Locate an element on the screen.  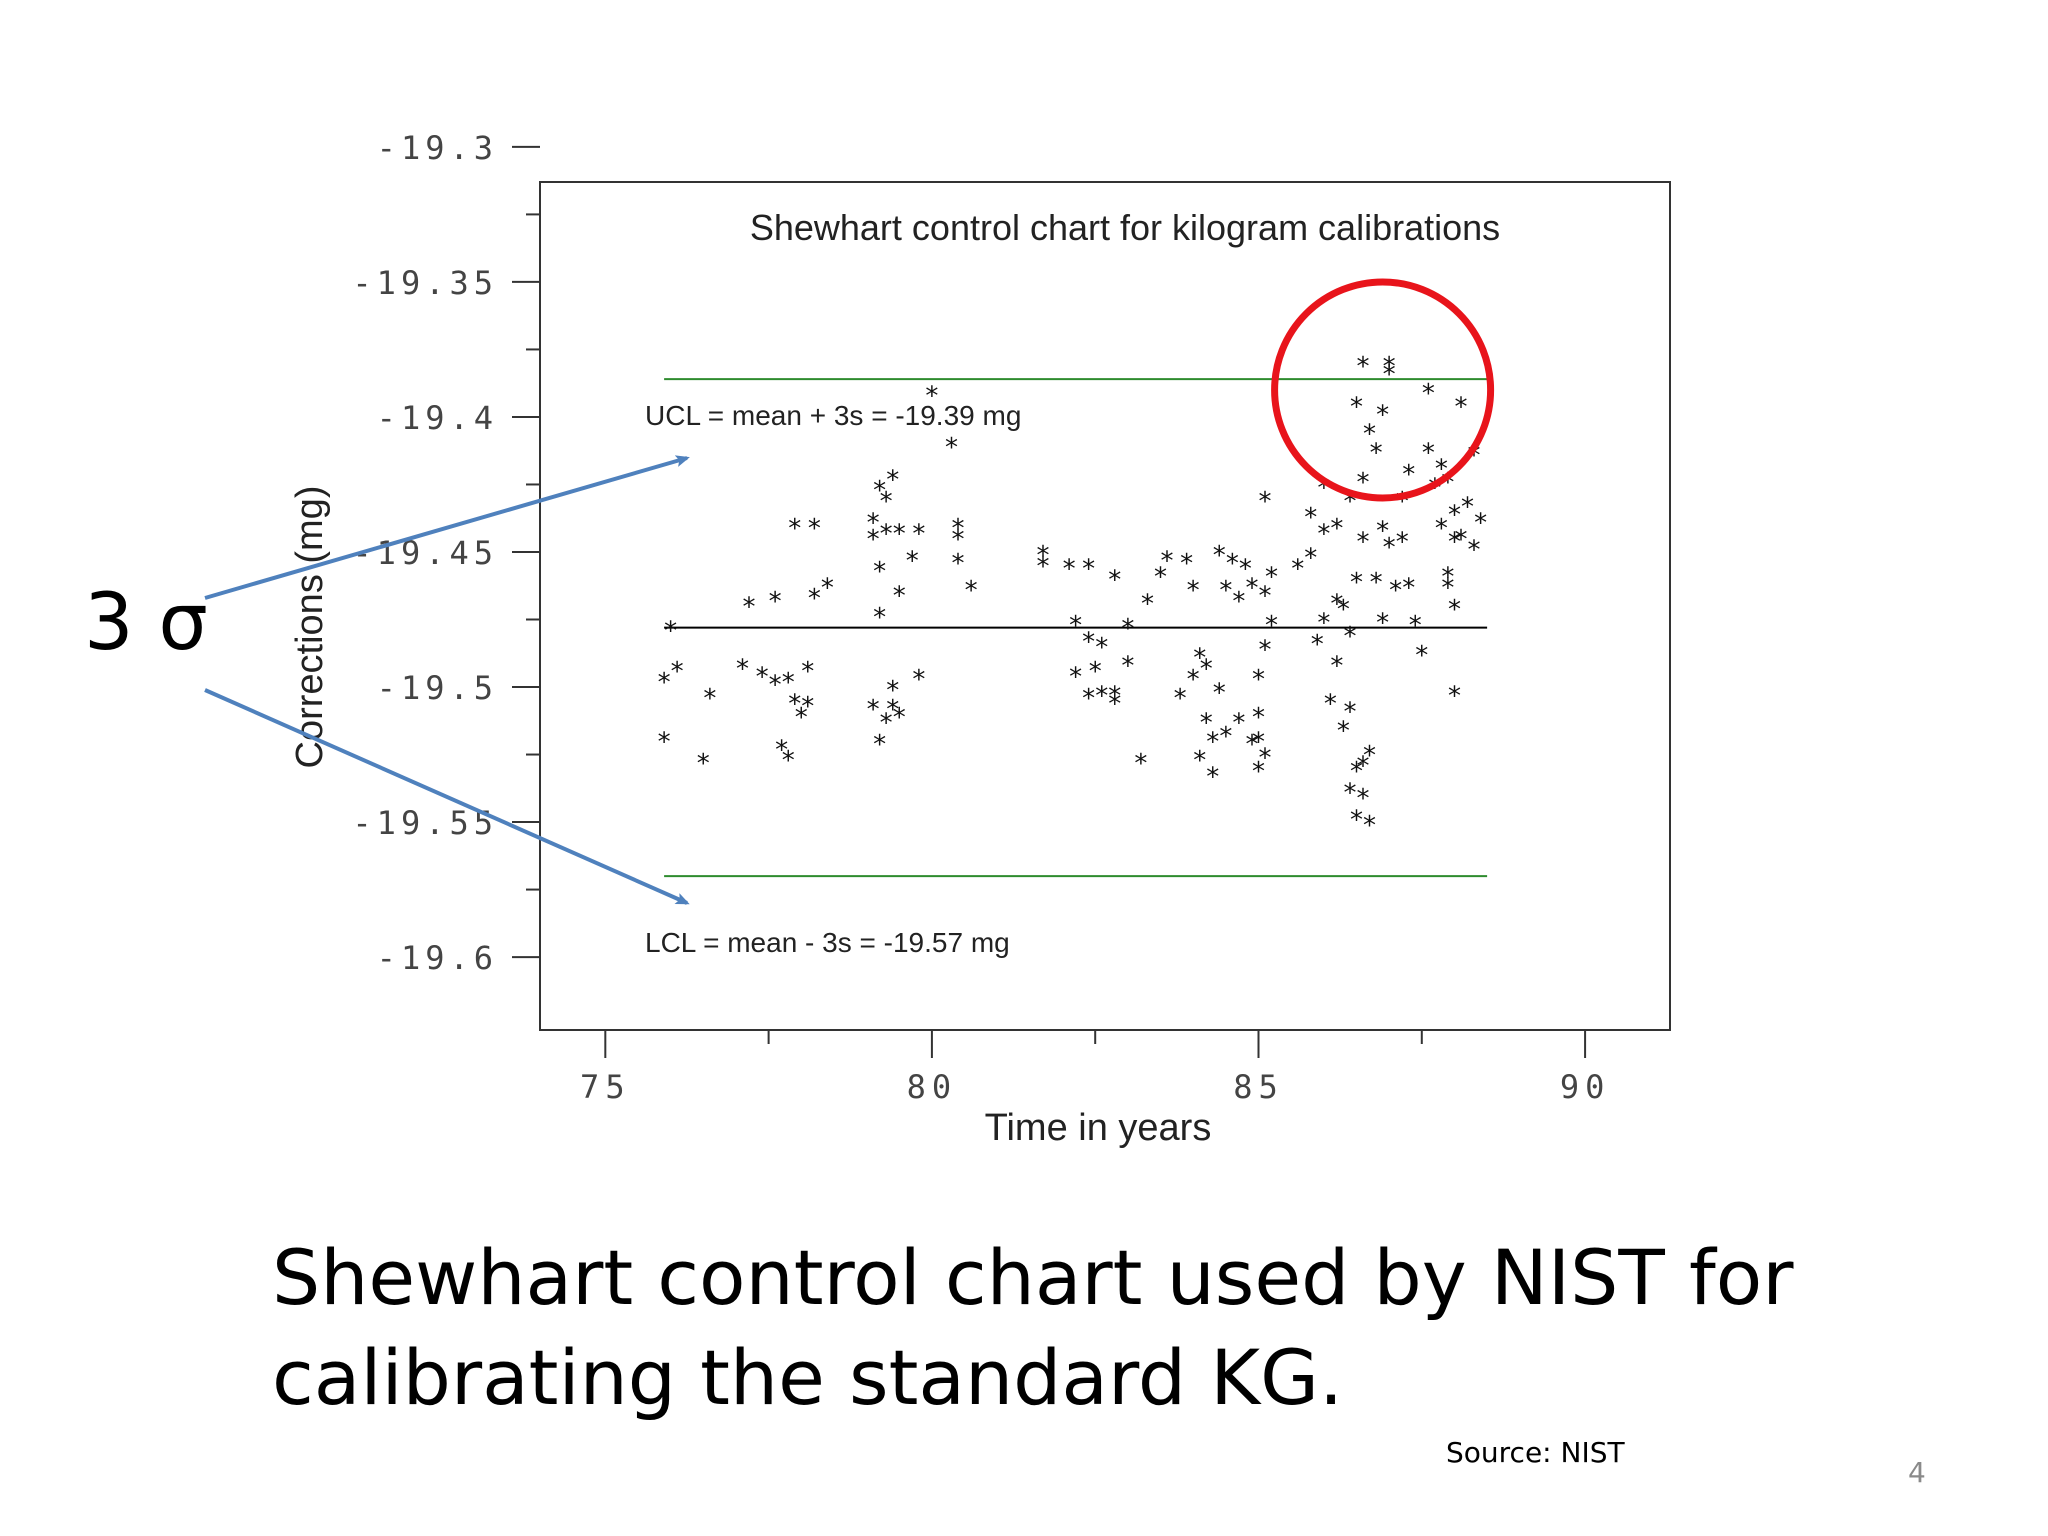
x-tick-label: 85 is located at coordinates (1258, 1087).